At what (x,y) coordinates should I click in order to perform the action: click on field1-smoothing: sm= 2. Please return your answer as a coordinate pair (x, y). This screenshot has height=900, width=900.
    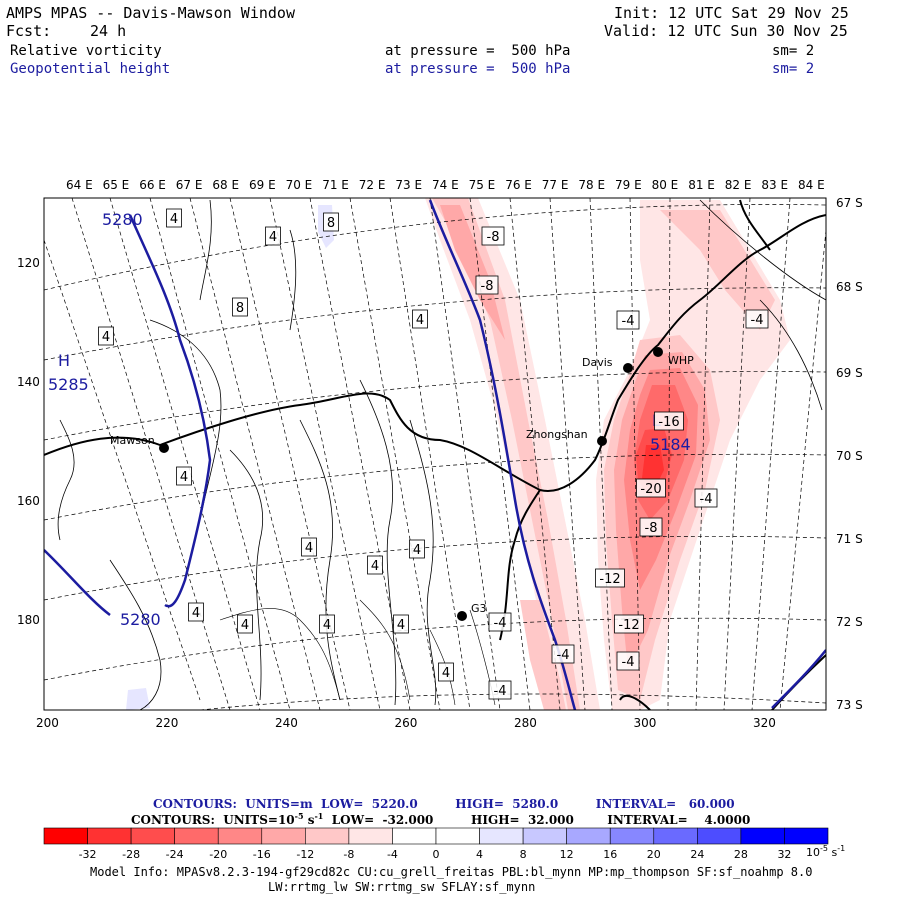
    Looking at the image, I should click on (793, 51).